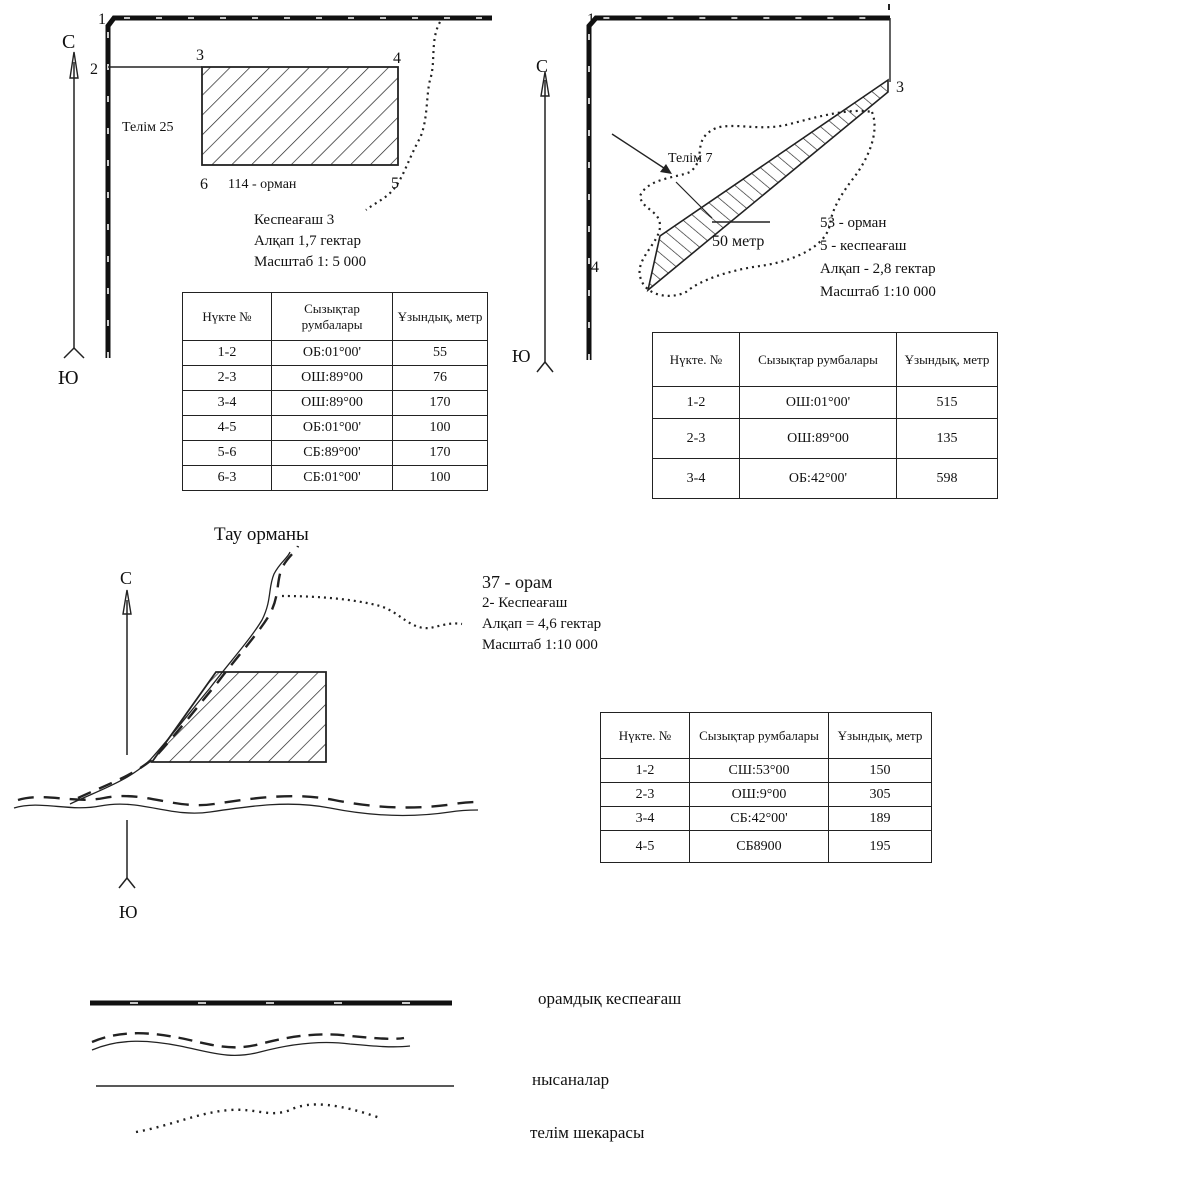 Image resolution: width=1188 pixels, height=1182 pixels. What do you see at coordinates (147, 127) in the screenshot?
I see `plot-label: Телім 25` at bounding box center [147, 127].